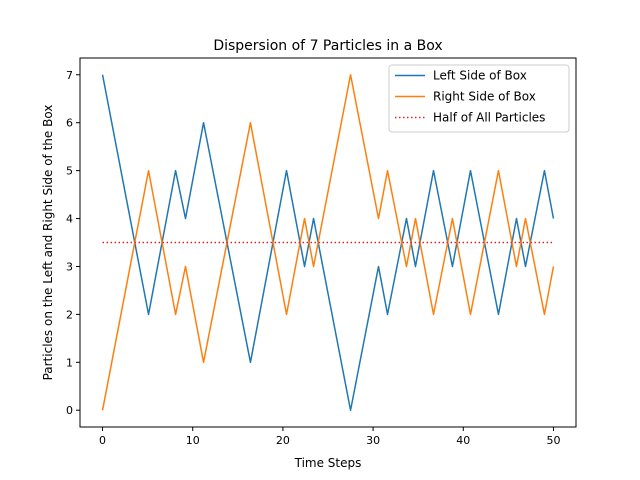 The height and width of the screenshot is (480, 640). I want to click on y-tick-label: 6, so click(69, 123).